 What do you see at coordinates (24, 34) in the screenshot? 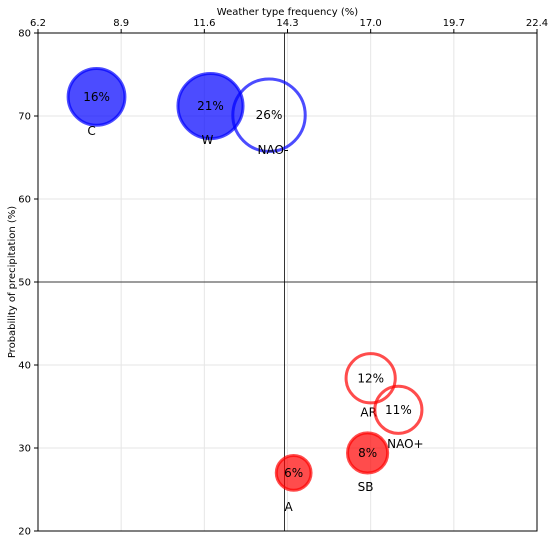
I see `y-tick-label: 80` at bounding box center [24, 34].